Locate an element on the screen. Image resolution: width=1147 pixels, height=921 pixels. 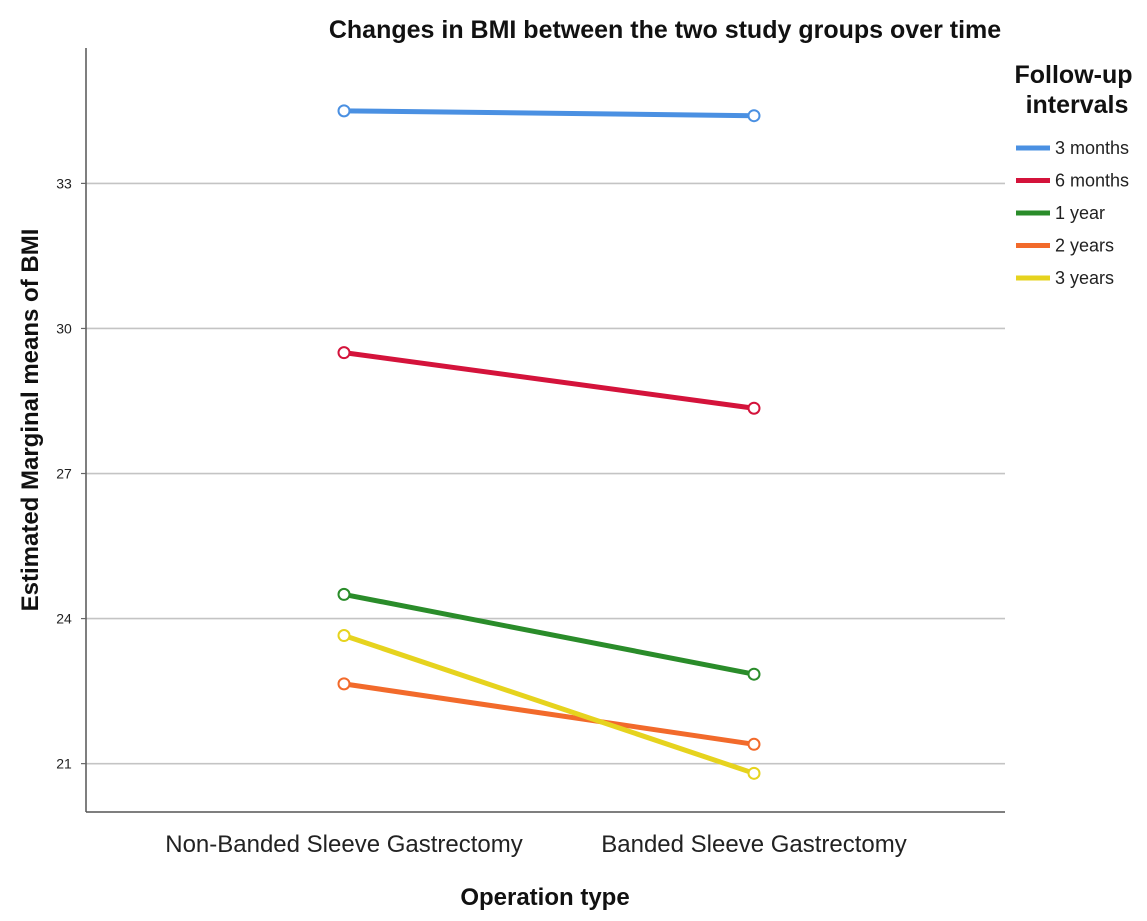
legend-title: Follow-up intervals is located at coordinates (1077, 90).